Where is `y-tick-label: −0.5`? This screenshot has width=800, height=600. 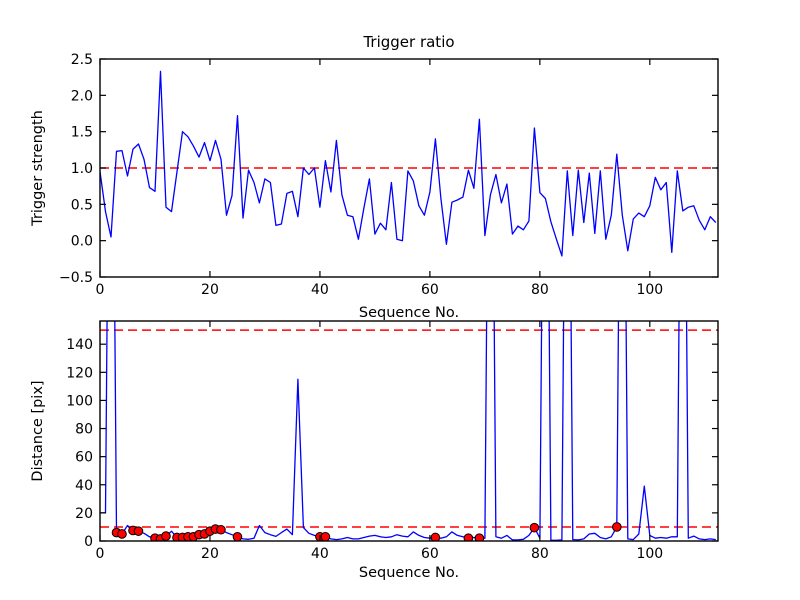 y-tick-label: −0.5 is located at coordinates (76, 278).